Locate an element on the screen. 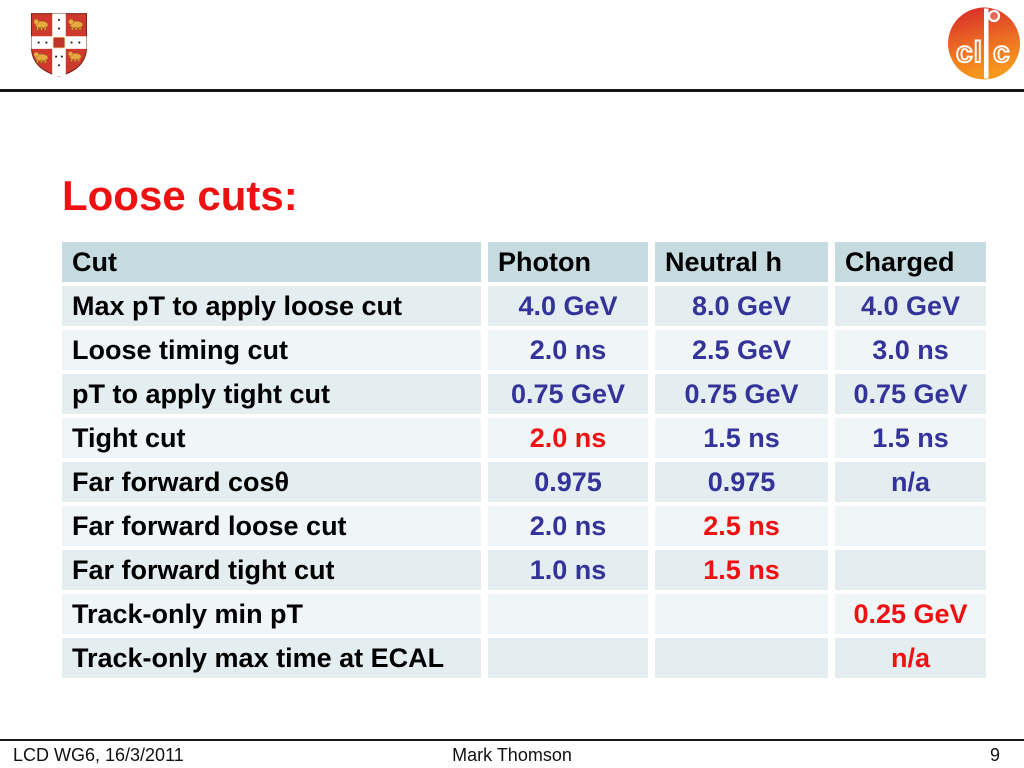 The image size is (1024, 768). i-dot-icon is located at coordinates (994, 16).